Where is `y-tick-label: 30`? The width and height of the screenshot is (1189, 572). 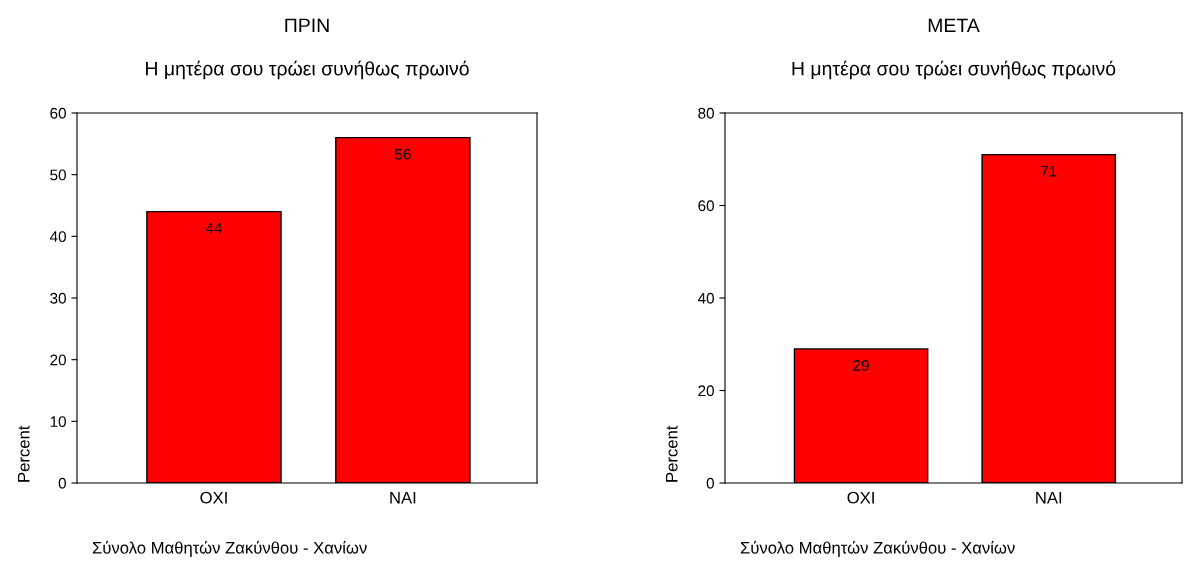 y-tick-label: 30 is located at coordinates (58, 298).